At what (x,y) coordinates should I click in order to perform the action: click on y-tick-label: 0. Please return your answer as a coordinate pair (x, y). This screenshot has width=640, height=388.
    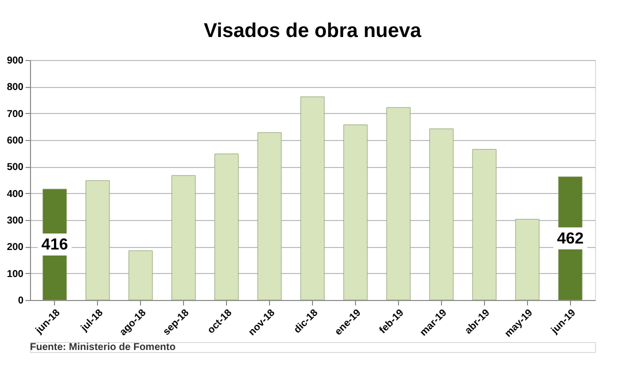
    Looking at the image, I should click on (21, 301).